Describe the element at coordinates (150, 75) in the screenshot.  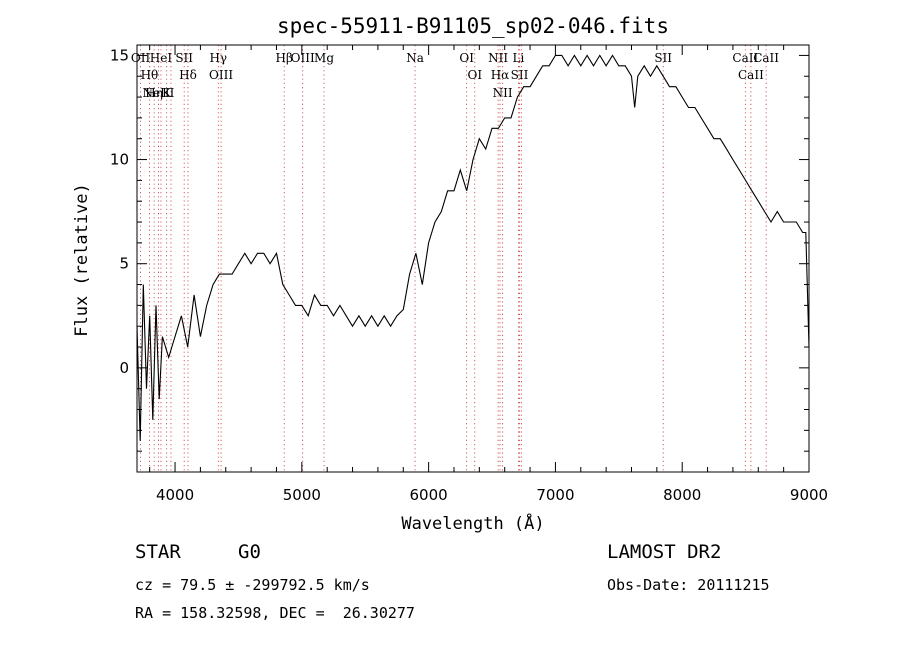
I see `spectral-line-label: Hθ` at that location.